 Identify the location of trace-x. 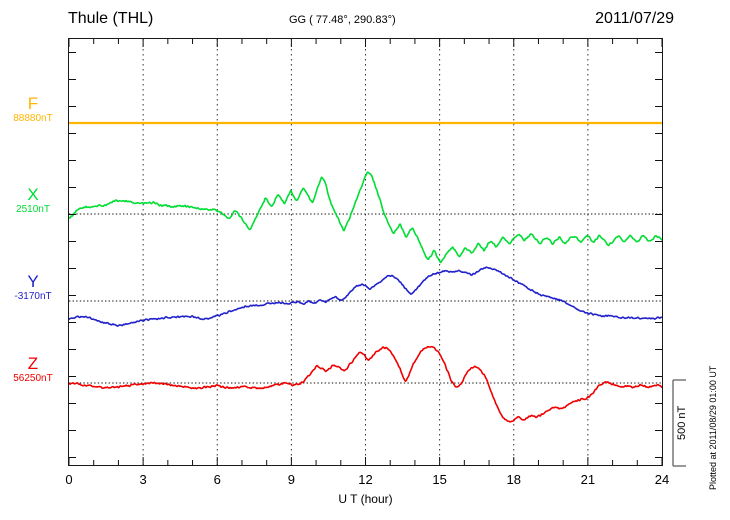
(365, 217).